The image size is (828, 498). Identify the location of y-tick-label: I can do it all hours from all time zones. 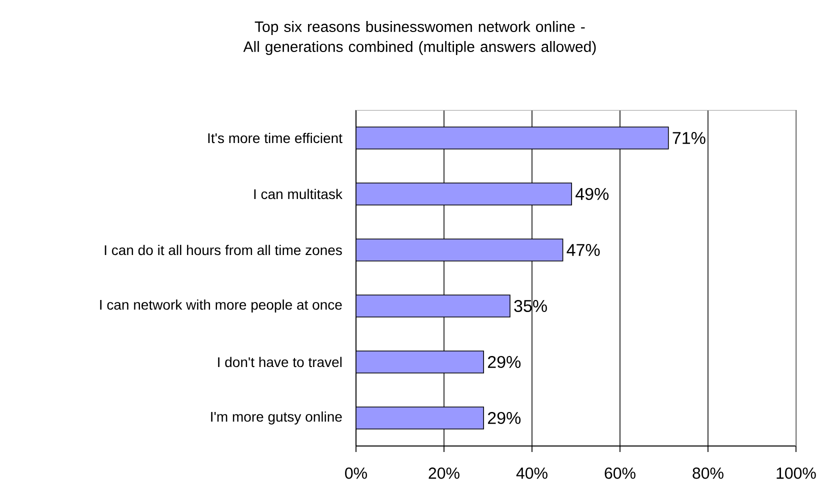
(223, 250).